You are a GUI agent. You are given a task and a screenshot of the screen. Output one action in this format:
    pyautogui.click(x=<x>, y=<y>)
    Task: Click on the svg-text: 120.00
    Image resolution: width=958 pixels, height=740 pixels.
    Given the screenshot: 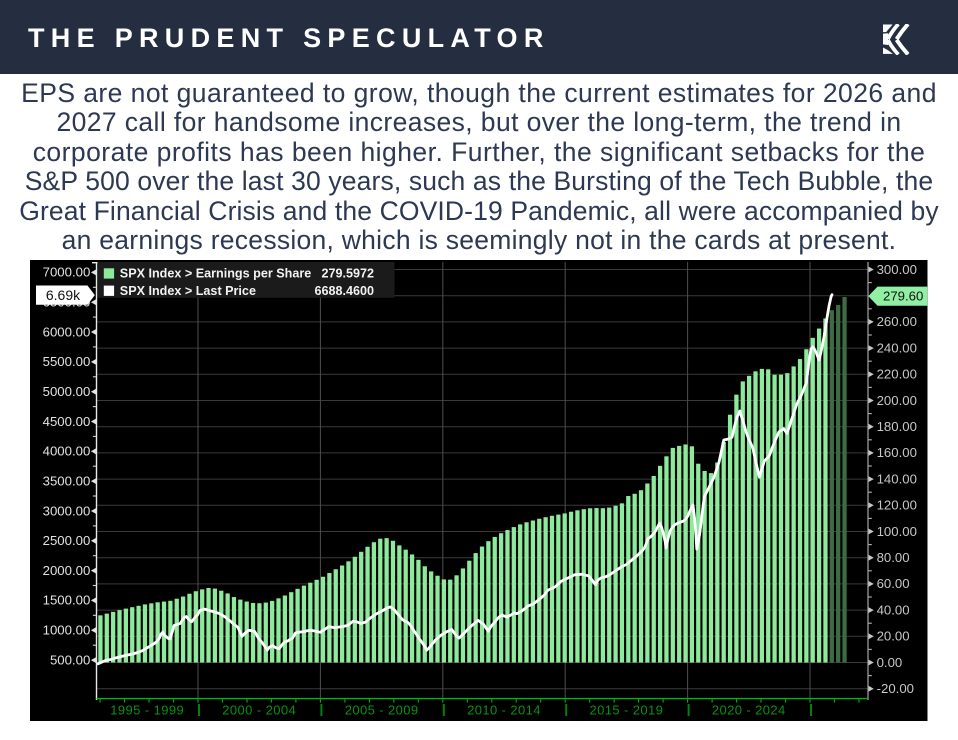 What is the action you would take?
    pyautogui.click(x=897, y=505)
    